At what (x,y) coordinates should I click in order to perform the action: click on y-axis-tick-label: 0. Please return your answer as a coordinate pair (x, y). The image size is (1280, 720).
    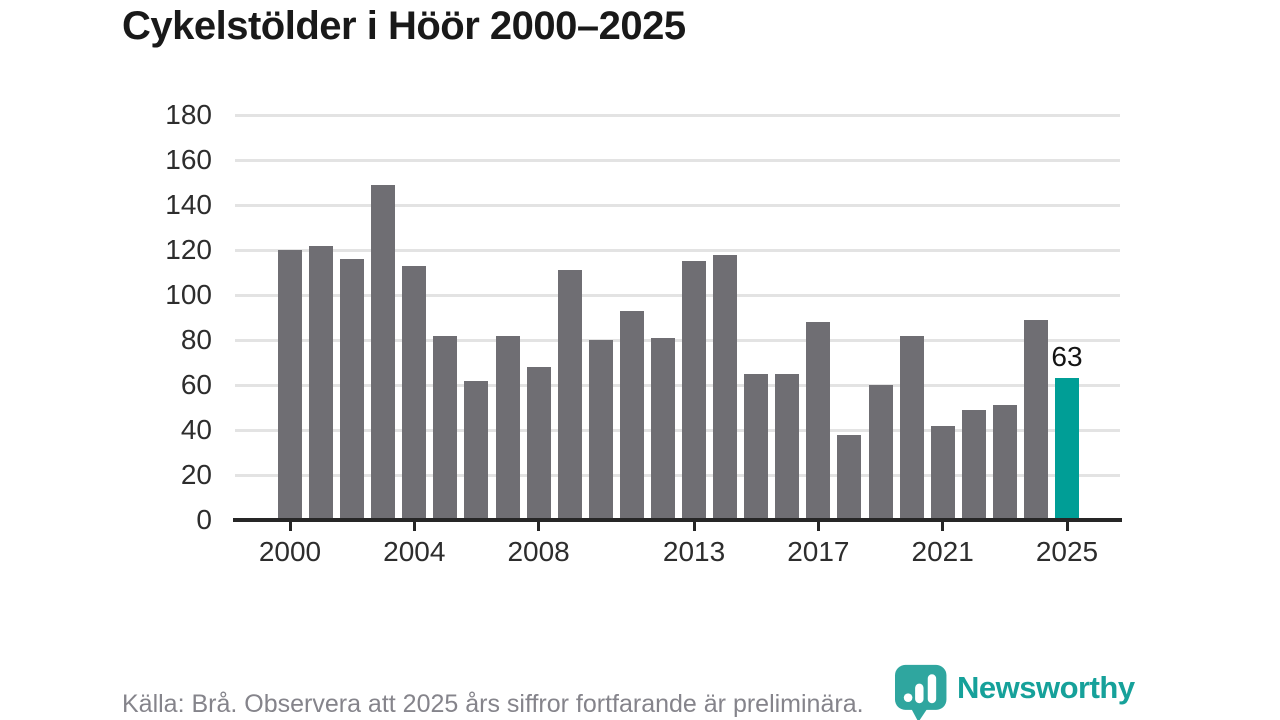
    Looking at the image, I should click on (204, 519).